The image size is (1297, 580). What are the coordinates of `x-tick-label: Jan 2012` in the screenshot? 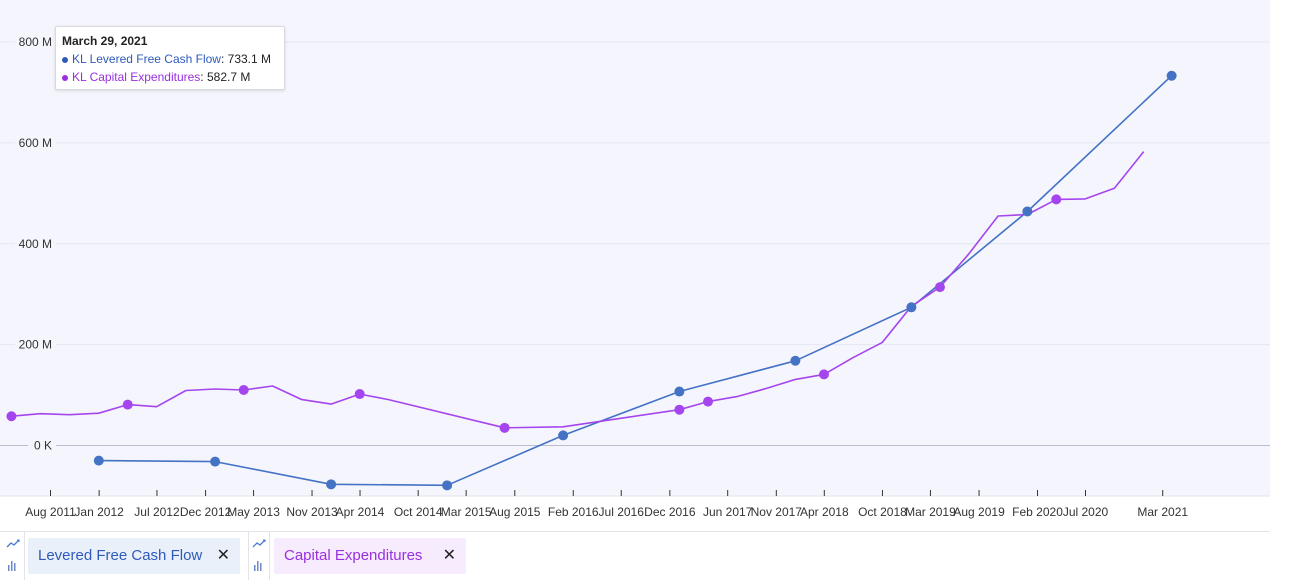 It's located at (99, 512).